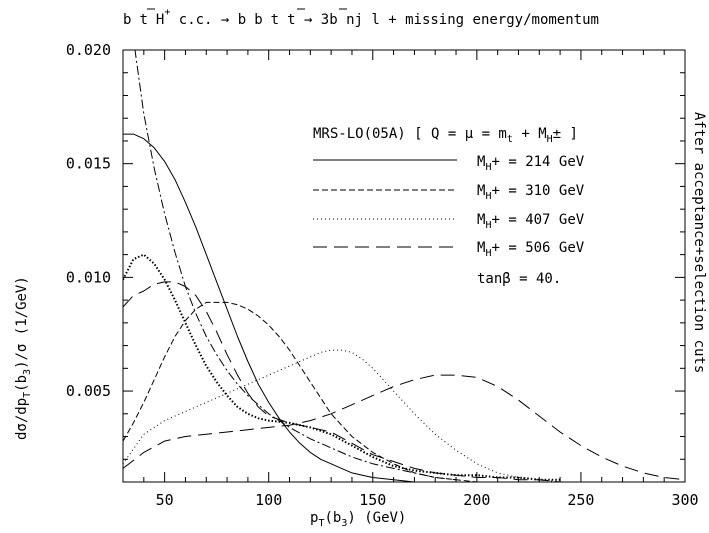 The height and width of the screenshot is (533, 709). Describe the element at coordinates (699, 242) in the screenshot. I see `right-side-label: After acceptance+selection cuts` at that location.